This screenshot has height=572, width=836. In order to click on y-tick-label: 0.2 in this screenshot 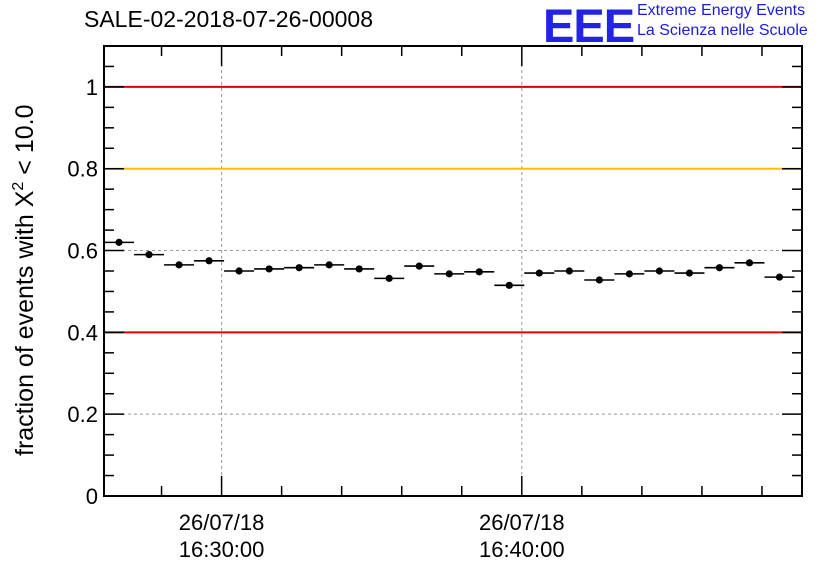, I will do `click(82, 414)`.